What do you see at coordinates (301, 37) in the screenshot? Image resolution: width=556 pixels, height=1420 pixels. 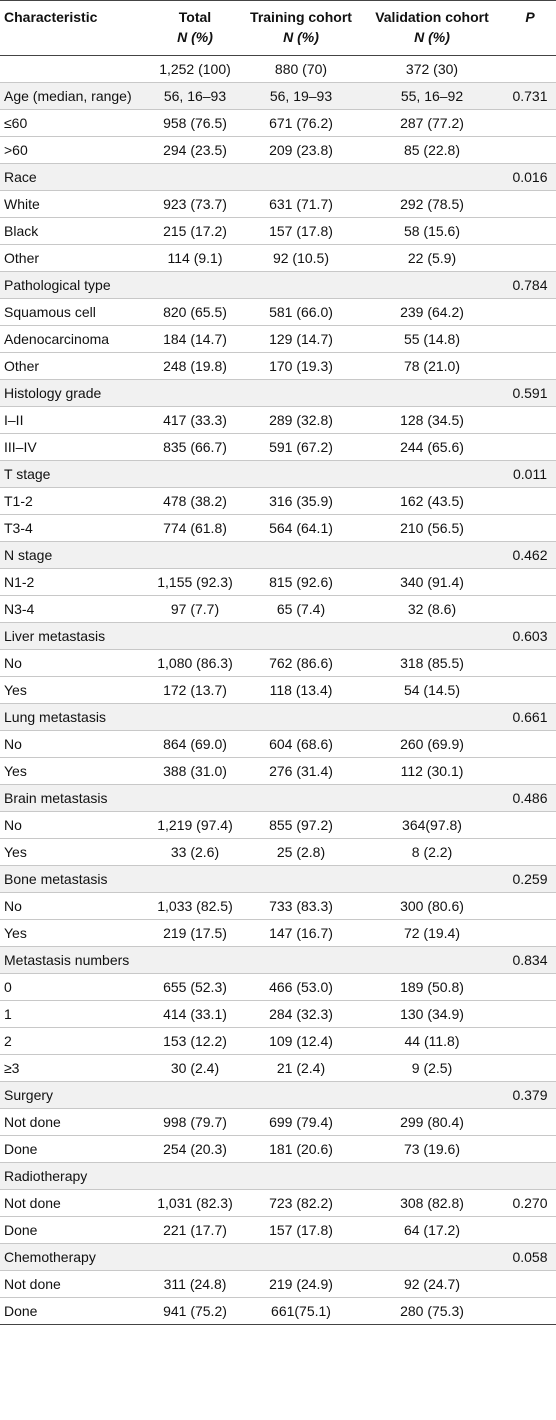 I see `header-training-sub: N (%)` at bounding box center [301, 37].